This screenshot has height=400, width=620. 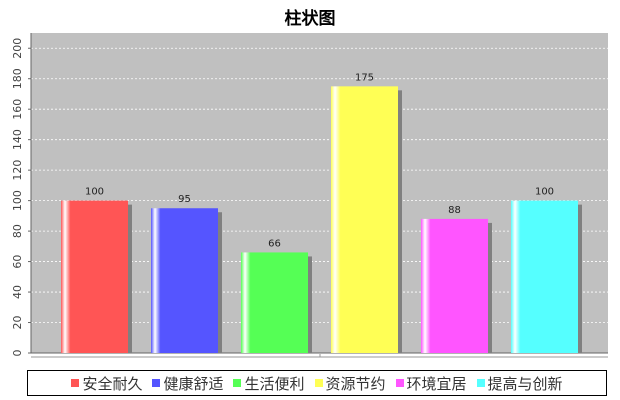 I want to click on legend-item: 安全耐久, so click(x=106, y=383).